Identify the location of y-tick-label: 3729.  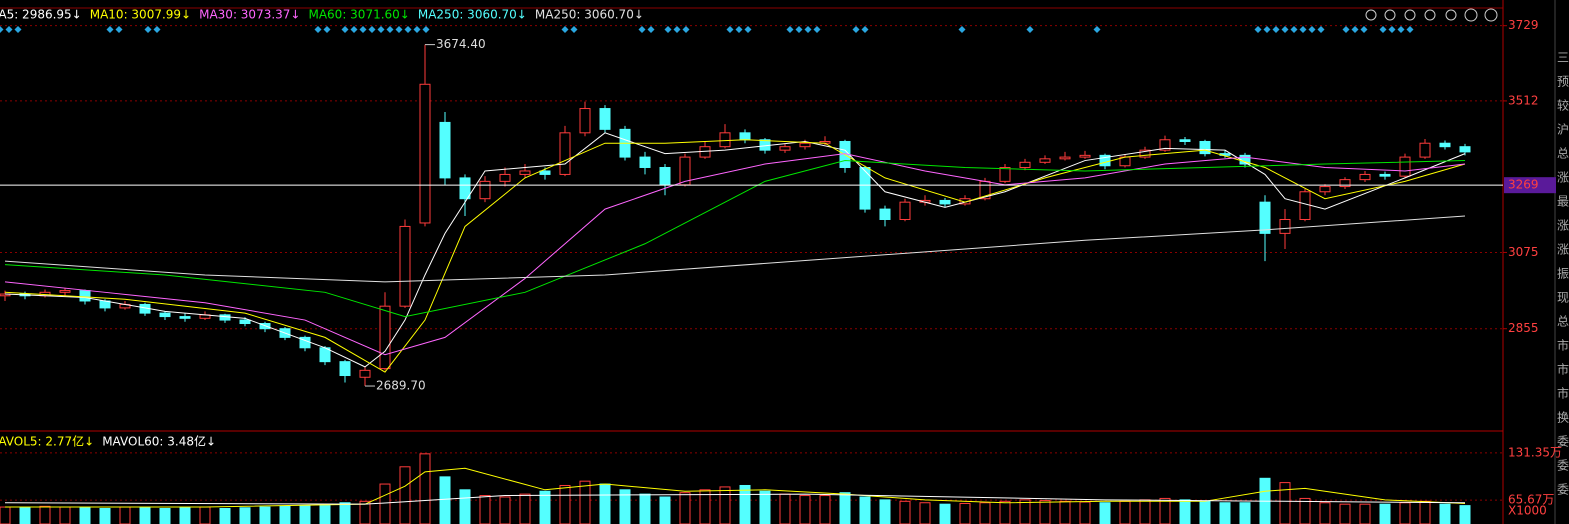
(1523, 25).